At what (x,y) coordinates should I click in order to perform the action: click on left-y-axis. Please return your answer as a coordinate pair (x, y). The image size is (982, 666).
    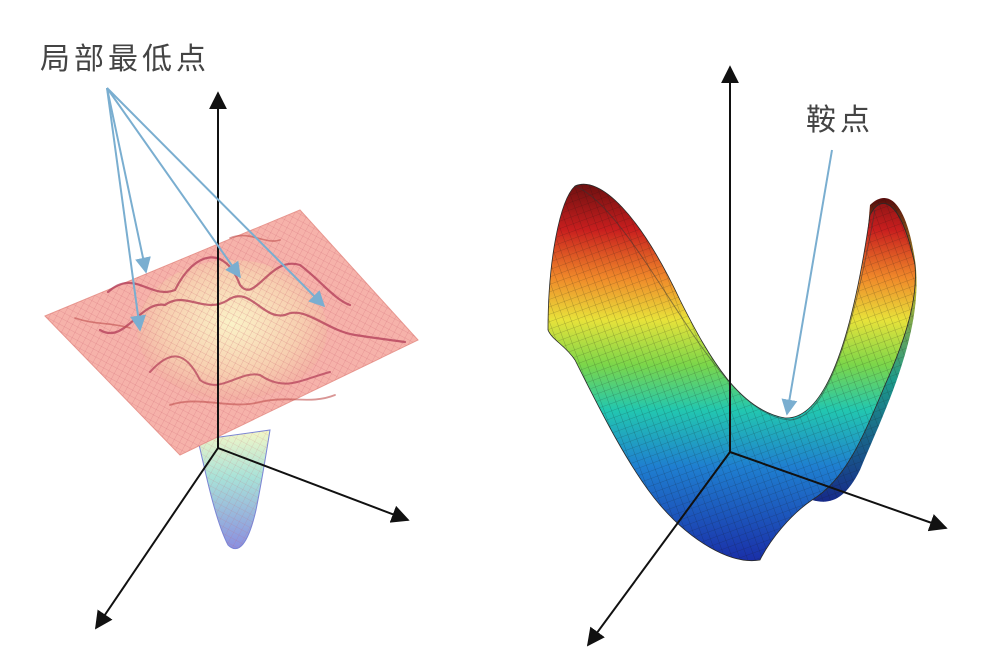
    Looking at the image, I should click on (156, 538).